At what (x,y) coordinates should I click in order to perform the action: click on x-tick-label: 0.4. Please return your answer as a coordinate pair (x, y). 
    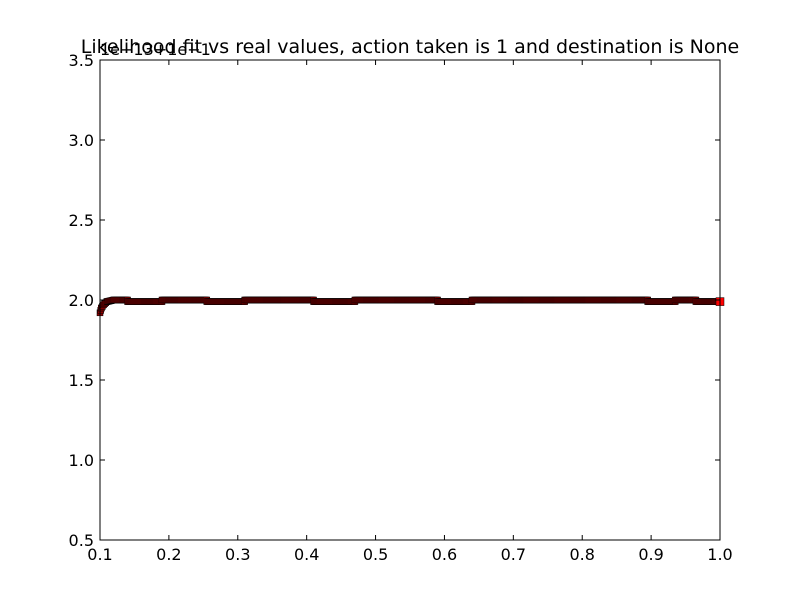
    Looking at the image, I should click on (306, 554).